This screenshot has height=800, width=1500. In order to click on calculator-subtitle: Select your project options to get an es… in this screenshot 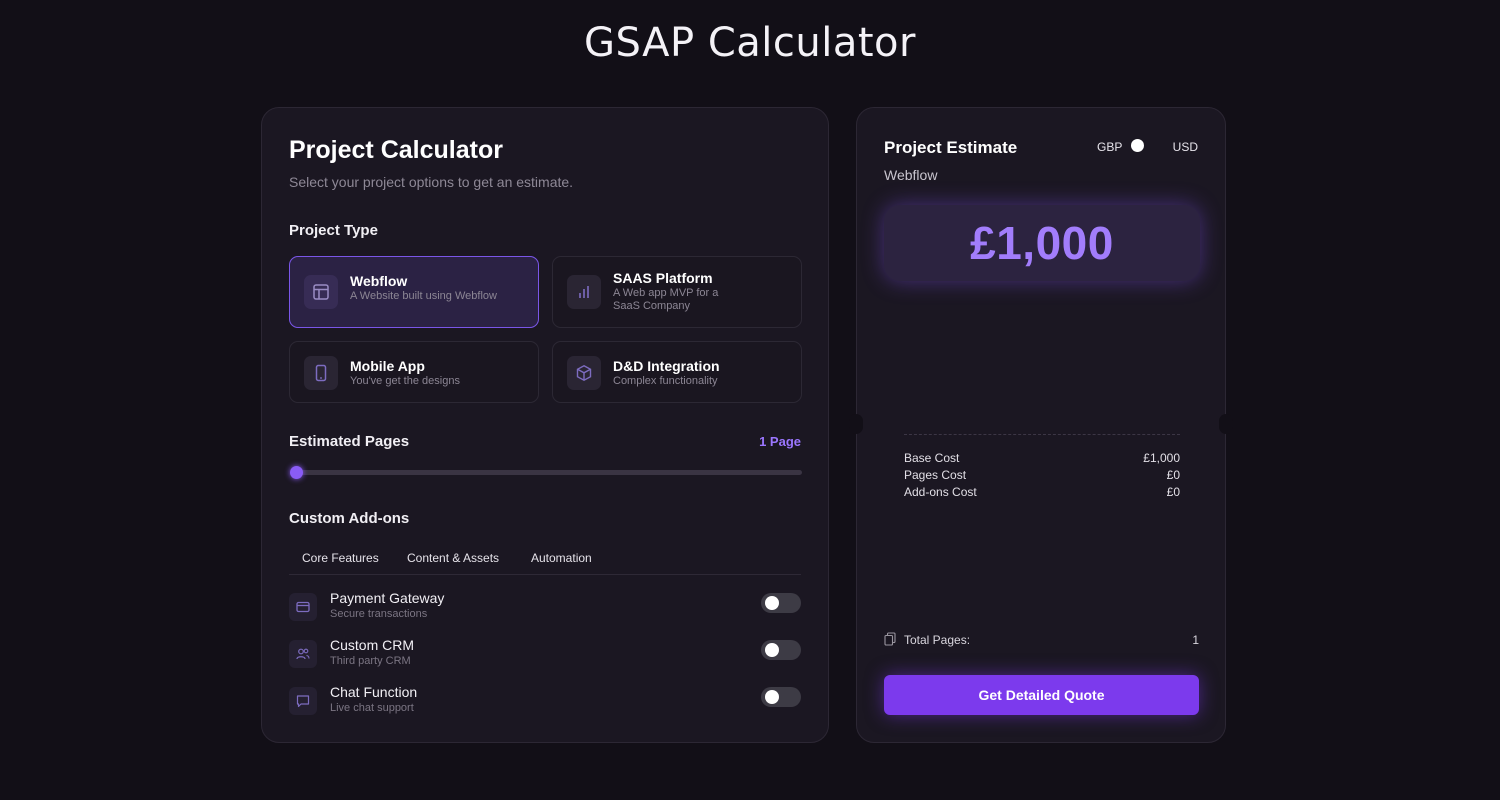, I will do `click(431, 182)`.